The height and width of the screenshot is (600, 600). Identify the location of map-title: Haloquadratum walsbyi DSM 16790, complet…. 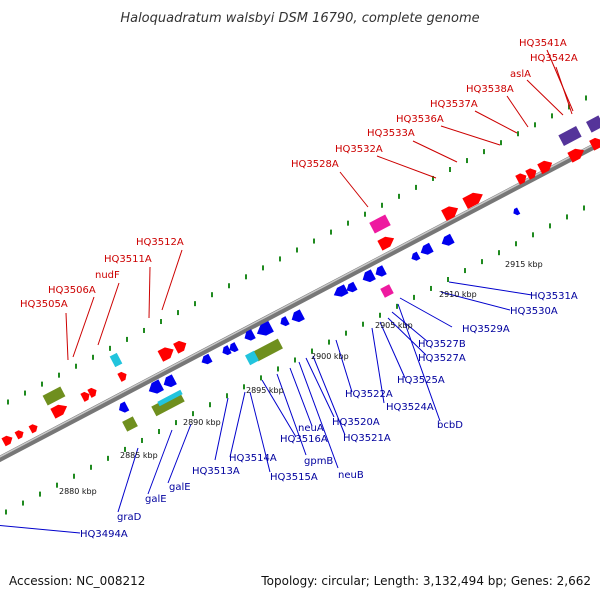
(299, 18).